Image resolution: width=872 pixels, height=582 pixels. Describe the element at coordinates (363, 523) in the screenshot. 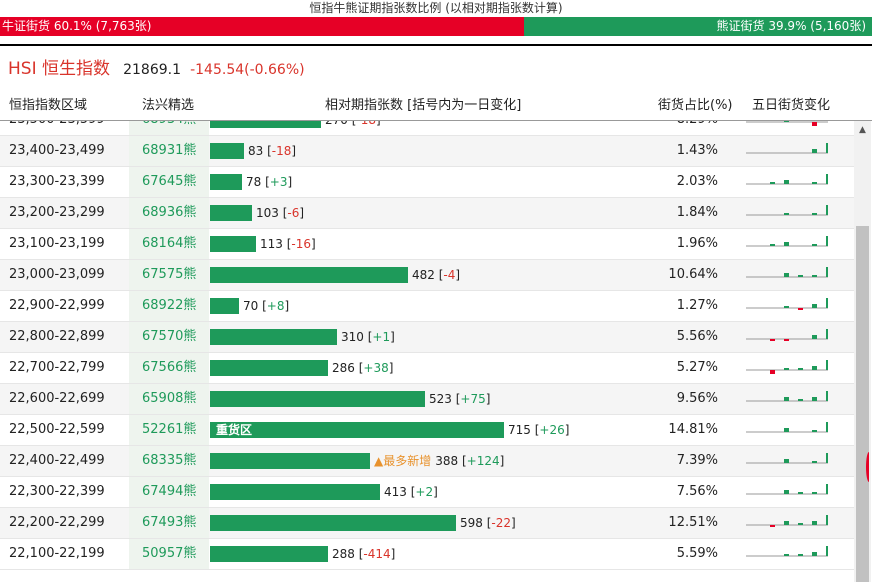

I see `ratio-cell: 598 [-22]` at that location.